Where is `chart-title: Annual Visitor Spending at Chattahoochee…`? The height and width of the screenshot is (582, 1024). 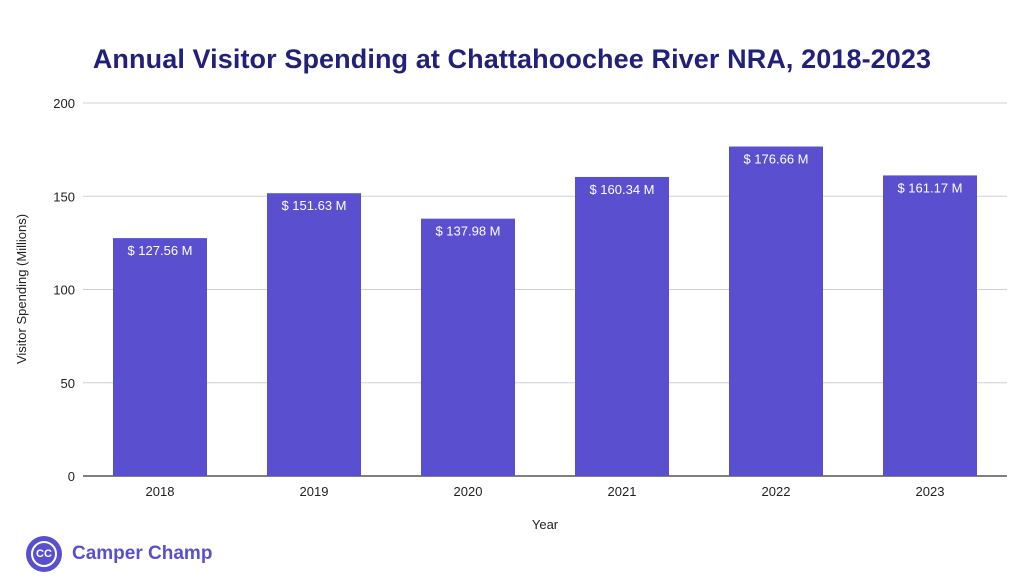 chart-title: Annual Visitor Spending at Chattahoochee… is located at coordinates (512, 59).